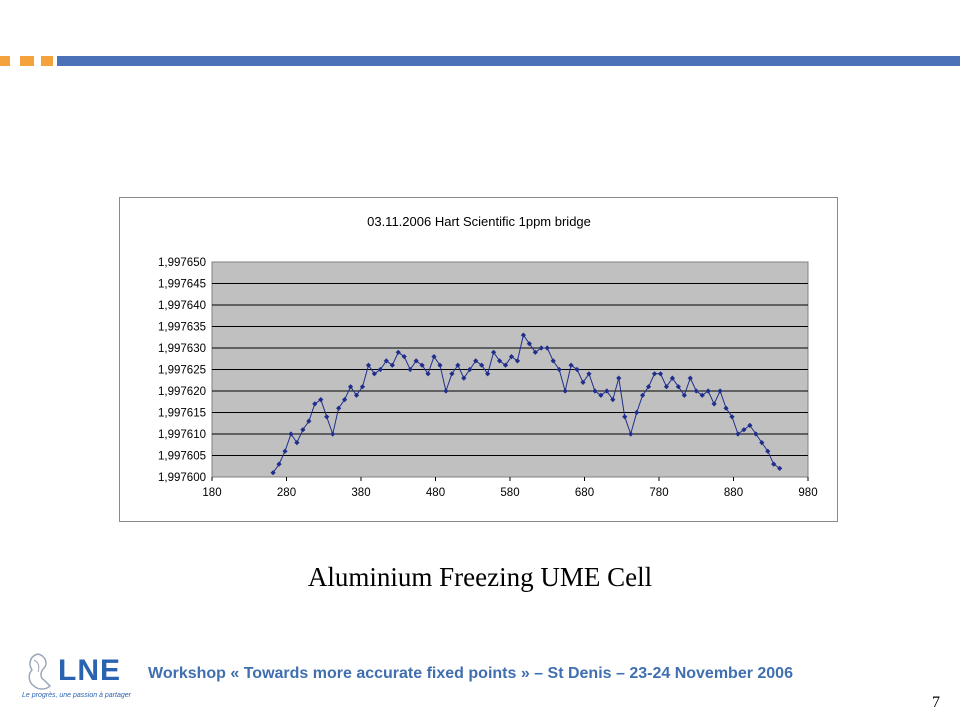 The image size is (960, 720). What do you see at coordinates (182, 263) in the screenshot?
I see `y-tick-label: 1,997650` at bounding box center [182, 263].